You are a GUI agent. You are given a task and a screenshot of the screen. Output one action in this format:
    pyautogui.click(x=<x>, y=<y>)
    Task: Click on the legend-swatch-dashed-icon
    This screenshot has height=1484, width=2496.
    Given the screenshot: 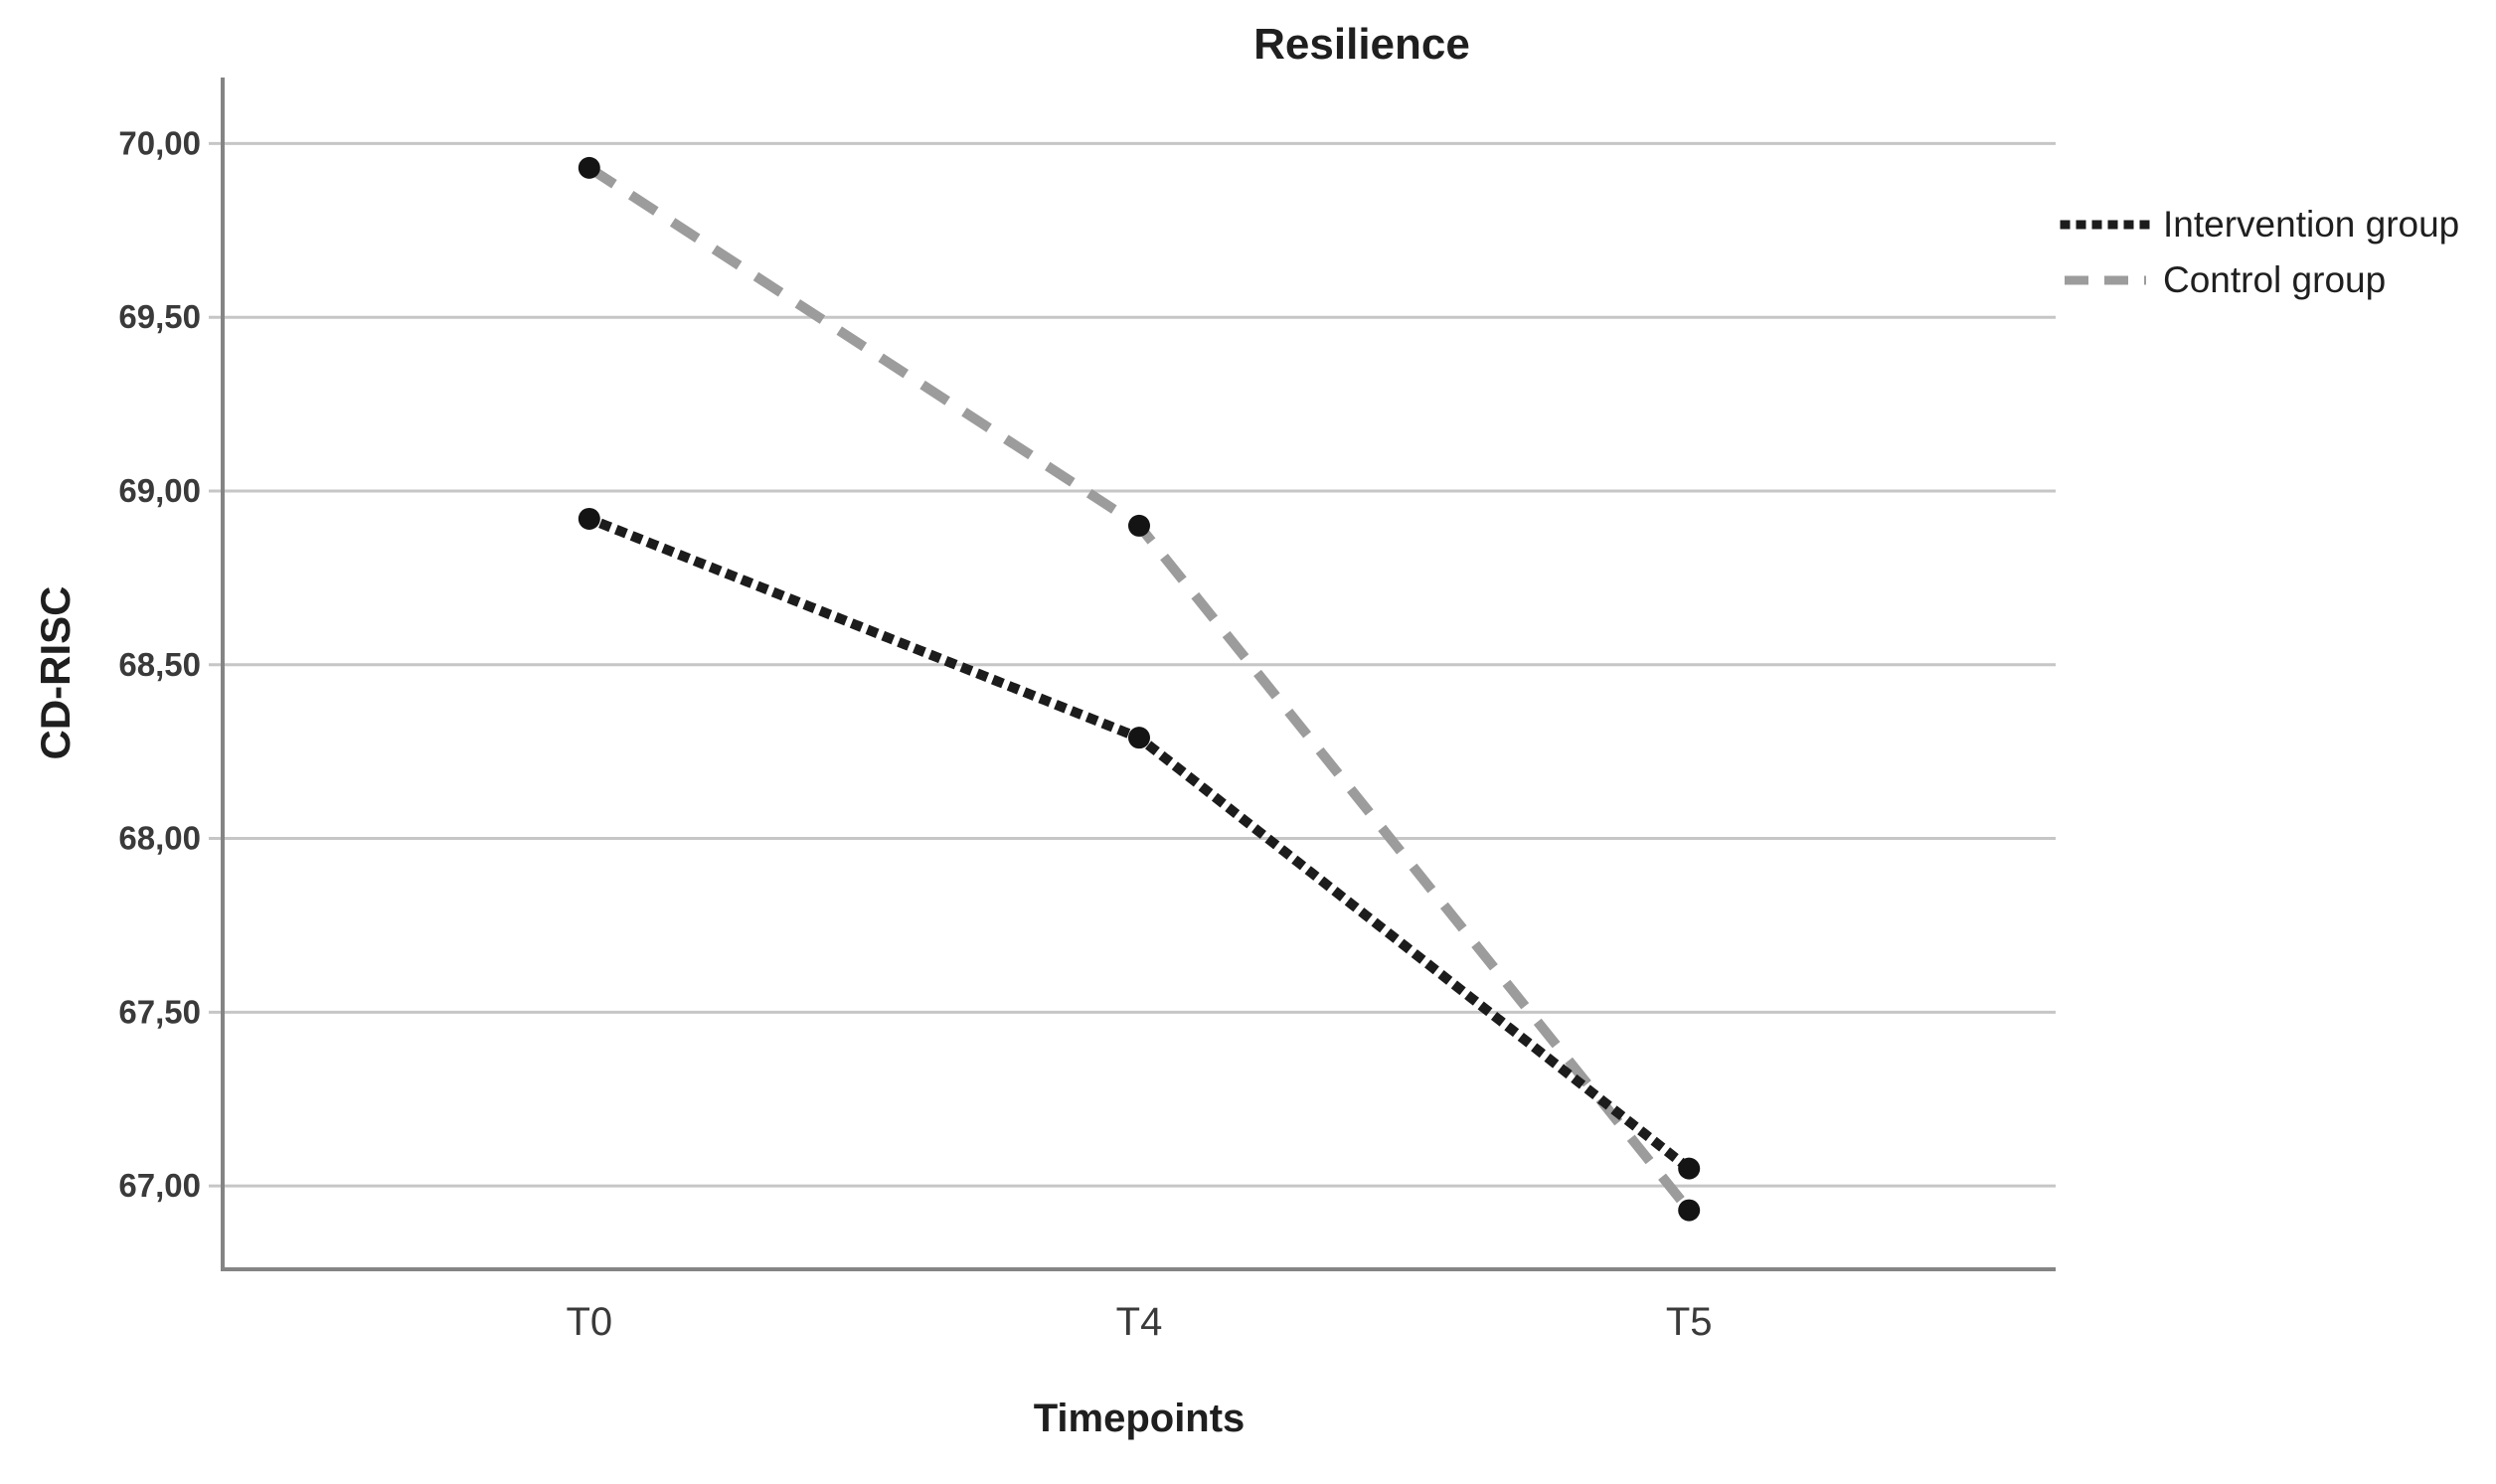 What is the action you would take?
    pyautogui.click(x=2105, y=280)
    